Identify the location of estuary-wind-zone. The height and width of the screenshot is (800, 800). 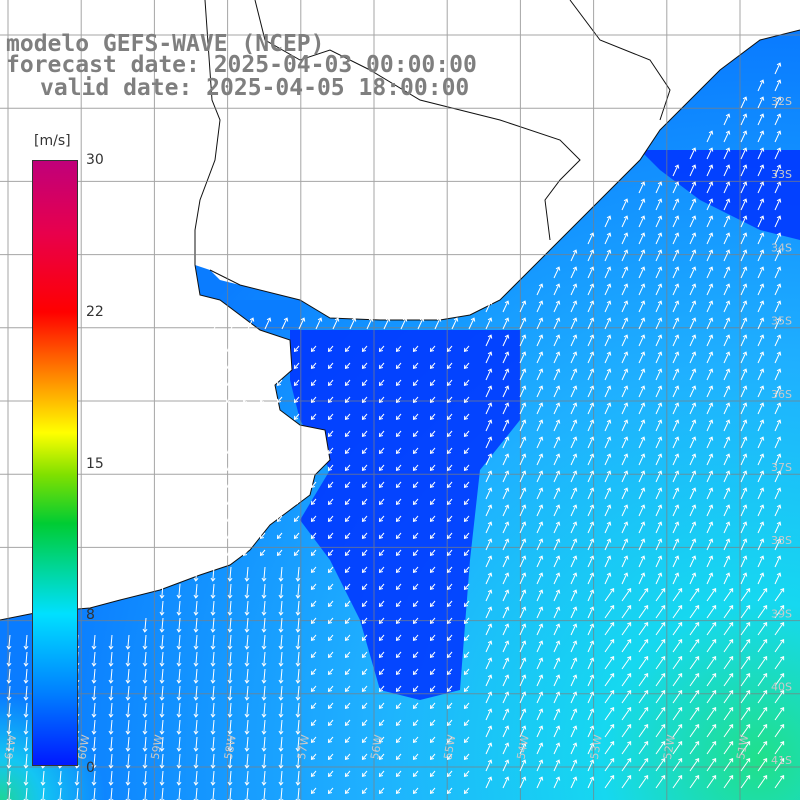
(250, 300).